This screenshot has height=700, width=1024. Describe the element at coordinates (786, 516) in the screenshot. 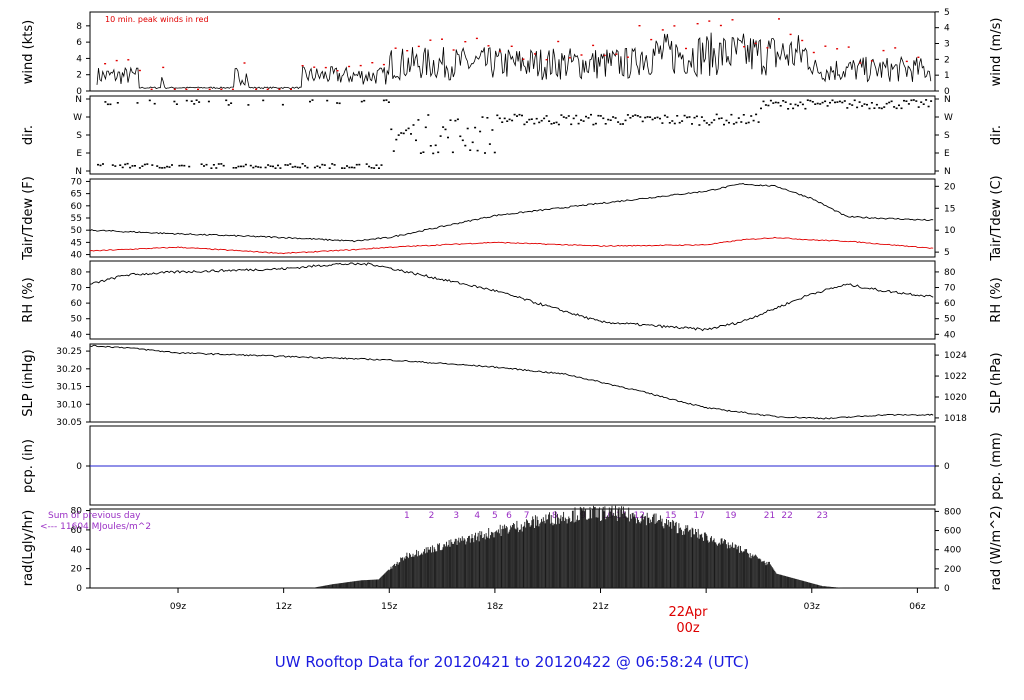

I see `rad-hour-label: 22` at that location.